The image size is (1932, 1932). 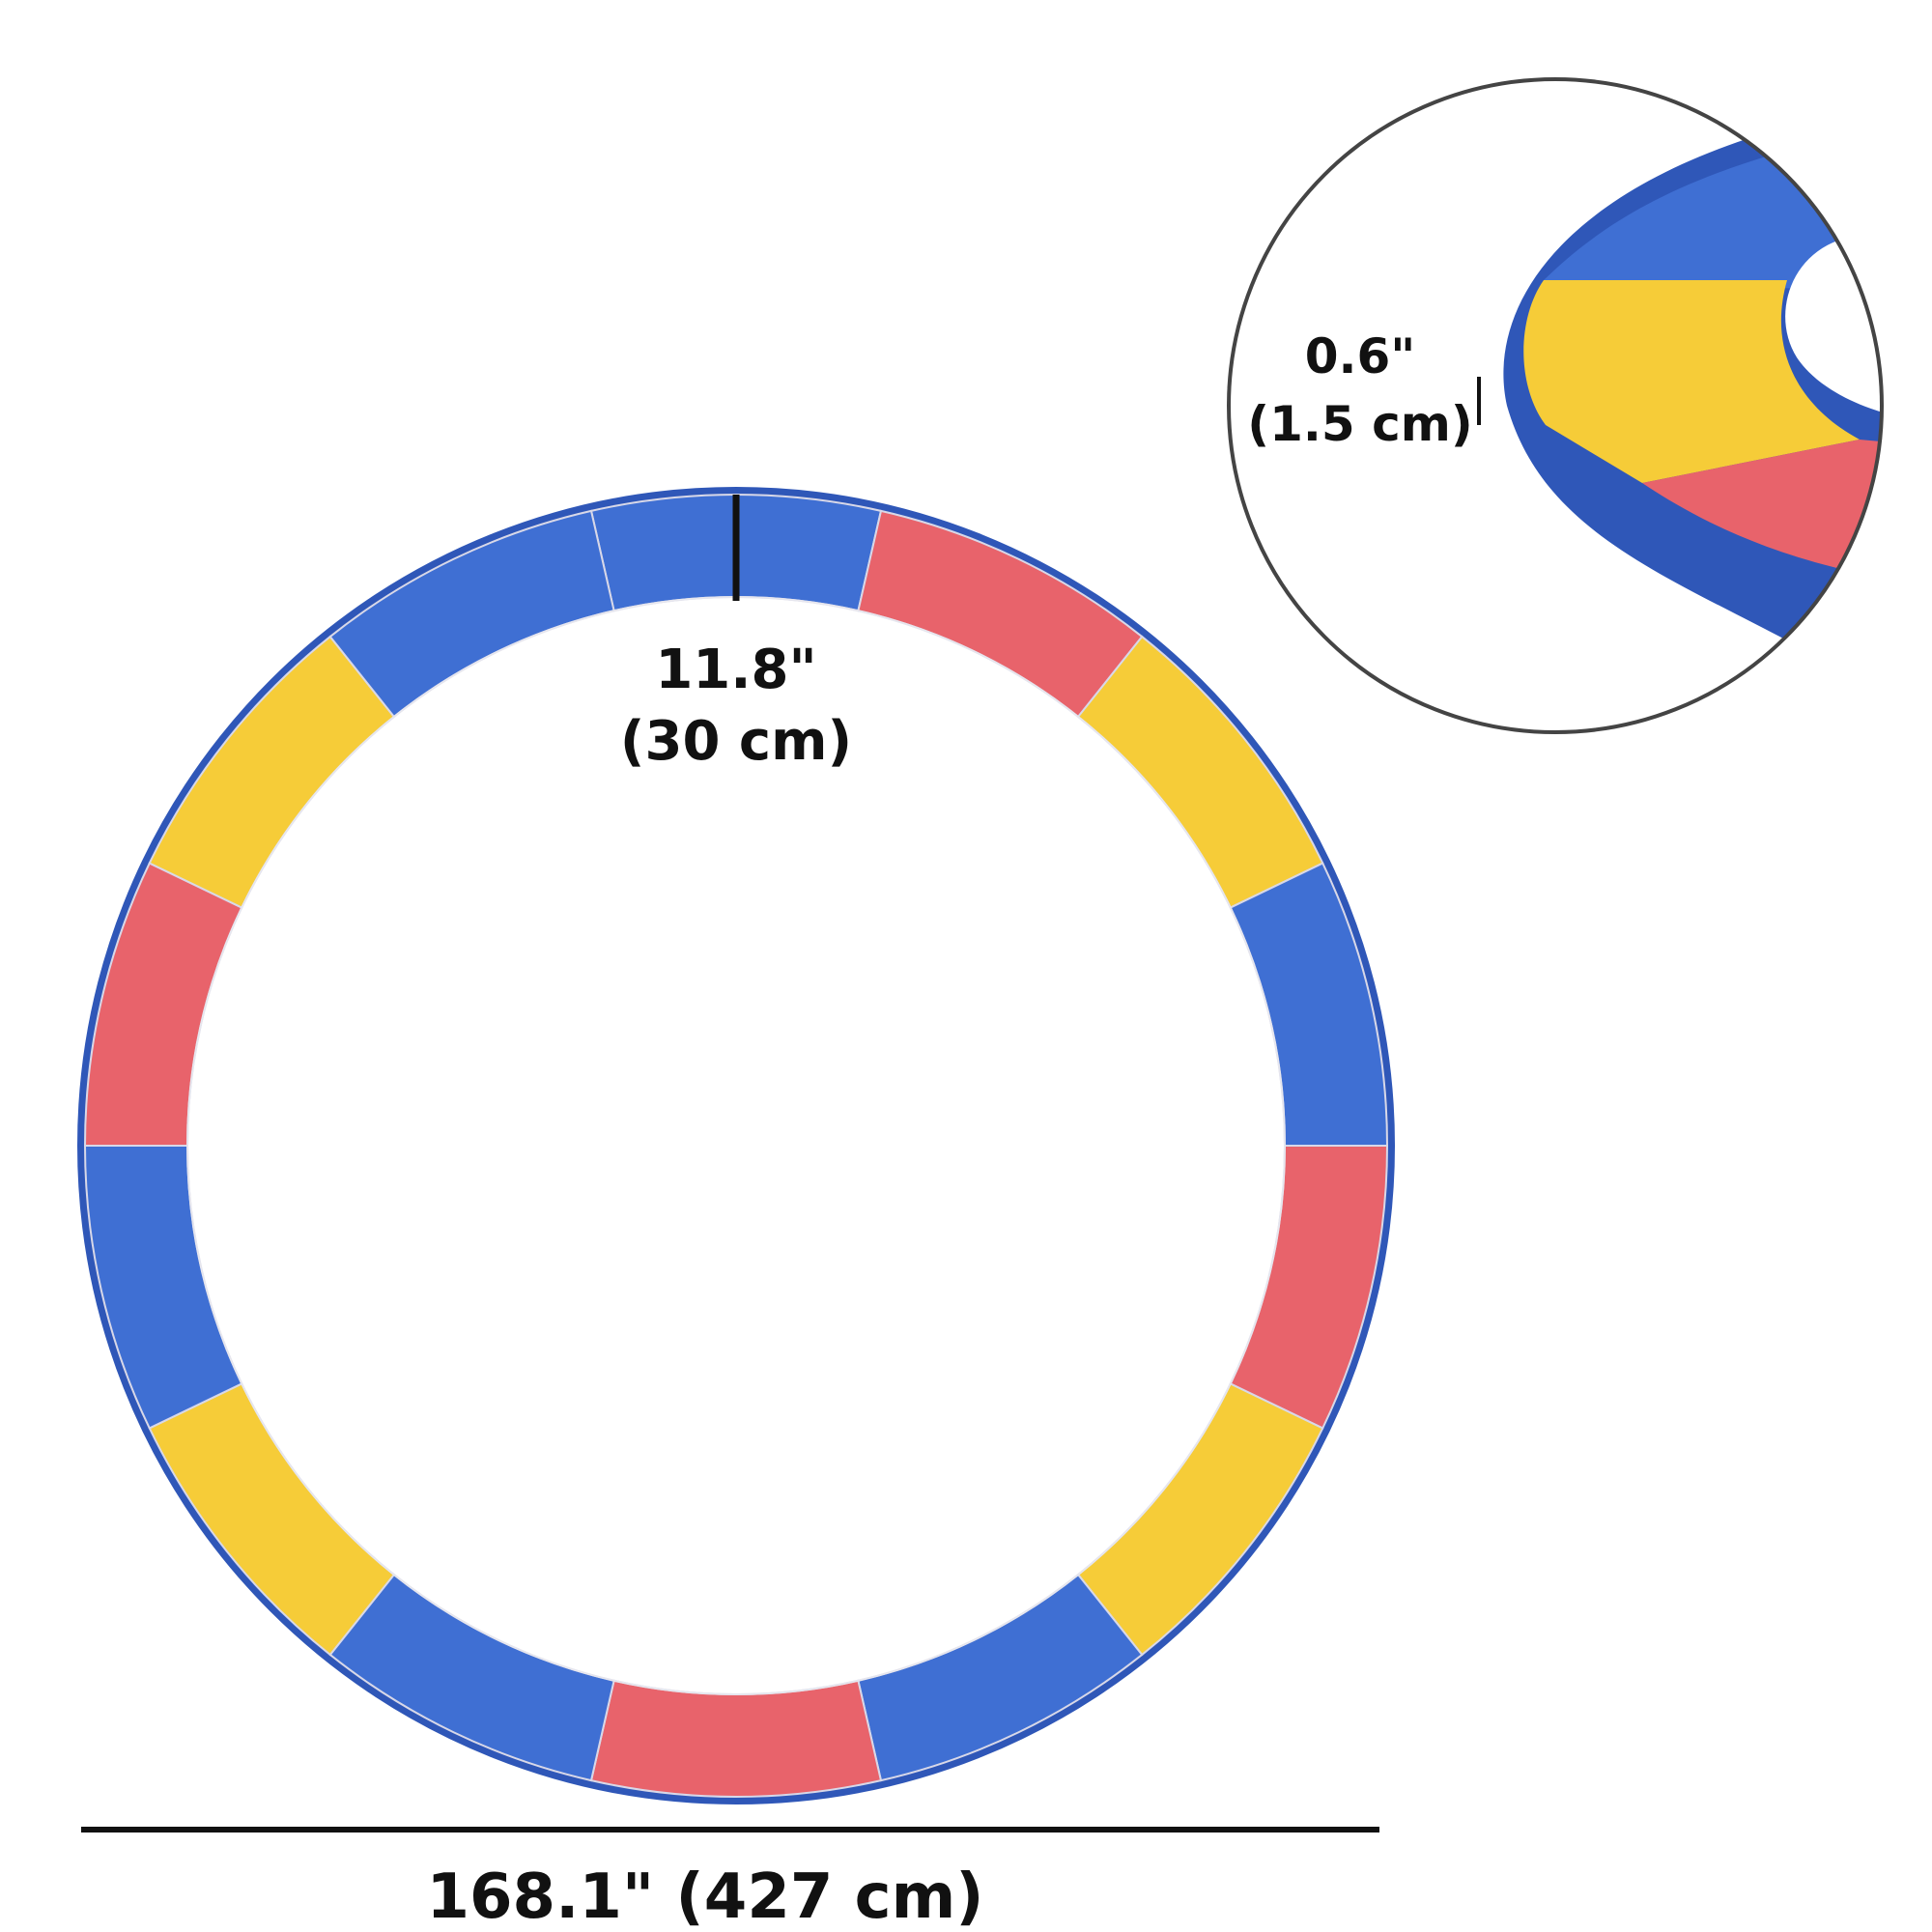 What do you see at coordinates (1360, 356) in the screenshot?
I see `thickness-inches: 0.6"` at bounding box center [1360, 356].